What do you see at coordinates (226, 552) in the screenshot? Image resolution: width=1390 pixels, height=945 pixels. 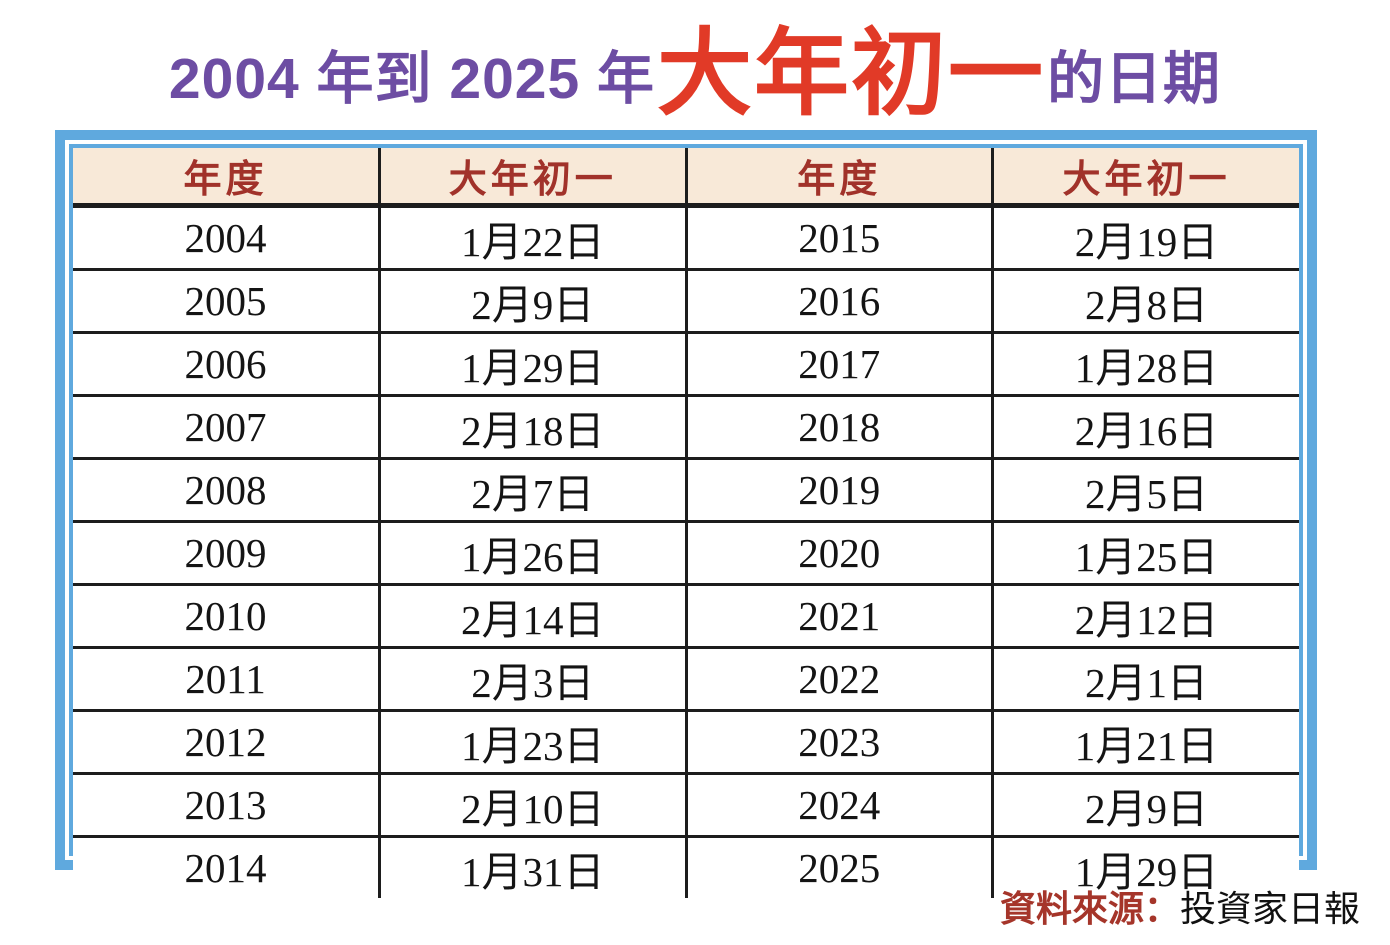 I see `year-cell: 2009` at bounding box center [226, 552].